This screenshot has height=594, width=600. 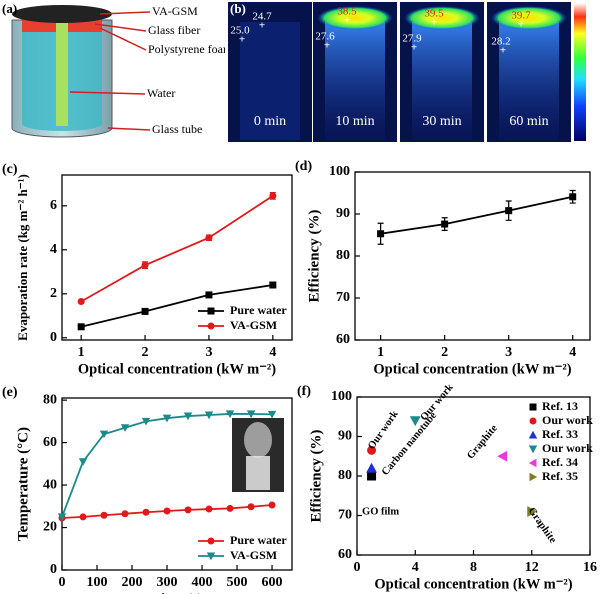 I want to click on legend-label: Ref. 33, so click(x=560, y=434).